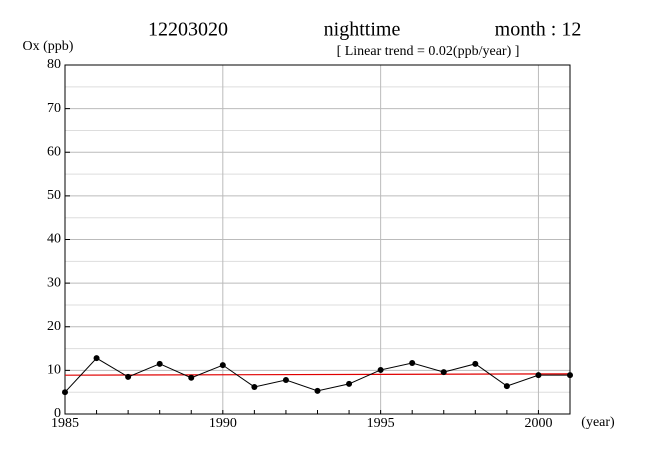 This screenshot has height=459, width=650. What do you see at coordinates (428, 51) in the screenshot?
I see `subtitle: [ Linear trend = 0.02(ppb/year) ]` at bounding box center [428, 51].